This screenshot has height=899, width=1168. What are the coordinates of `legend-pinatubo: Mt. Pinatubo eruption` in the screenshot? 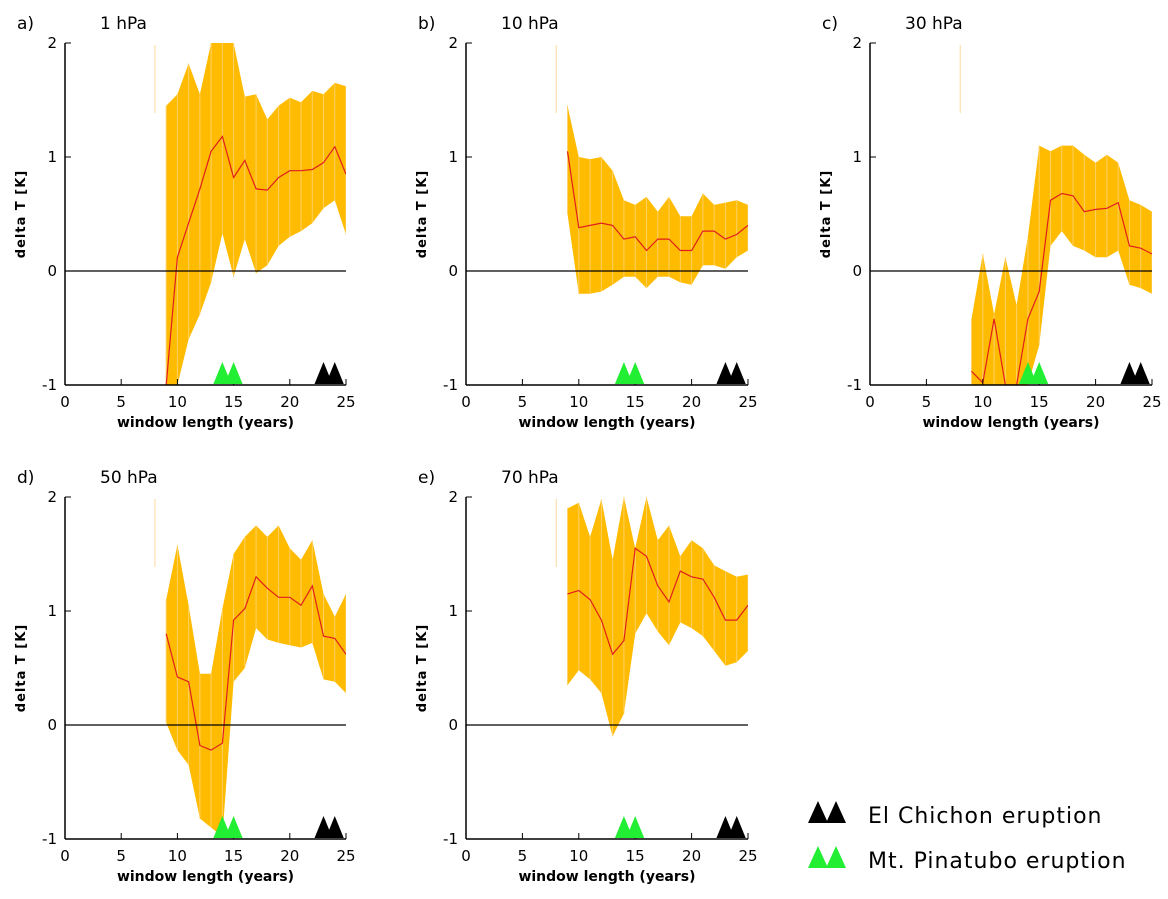 It's located at (967, 860).